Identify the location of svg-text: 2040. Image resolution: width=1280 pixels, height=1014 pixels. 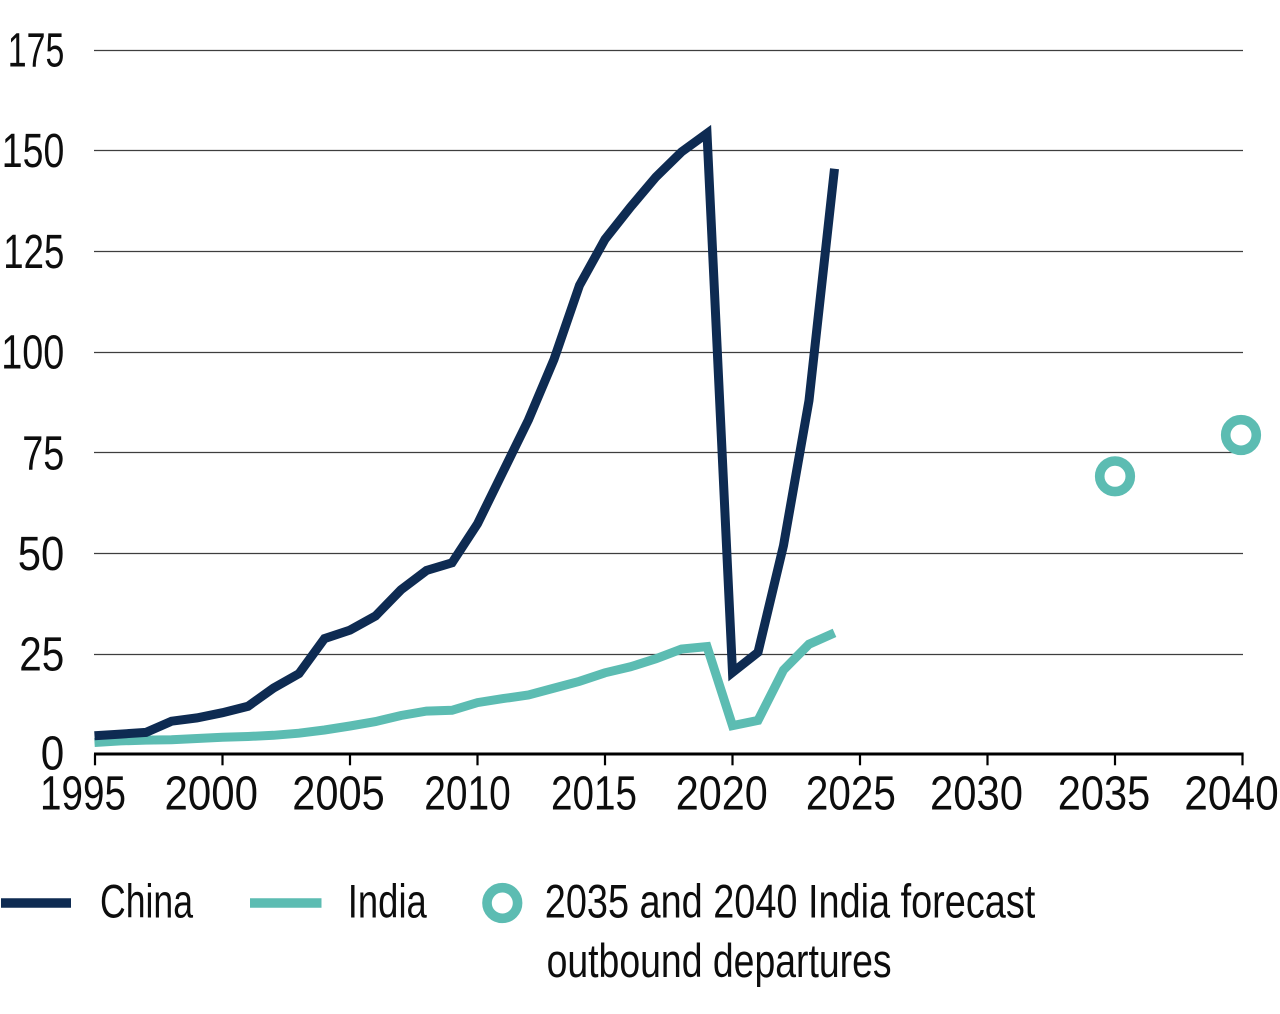
(1231, 794).